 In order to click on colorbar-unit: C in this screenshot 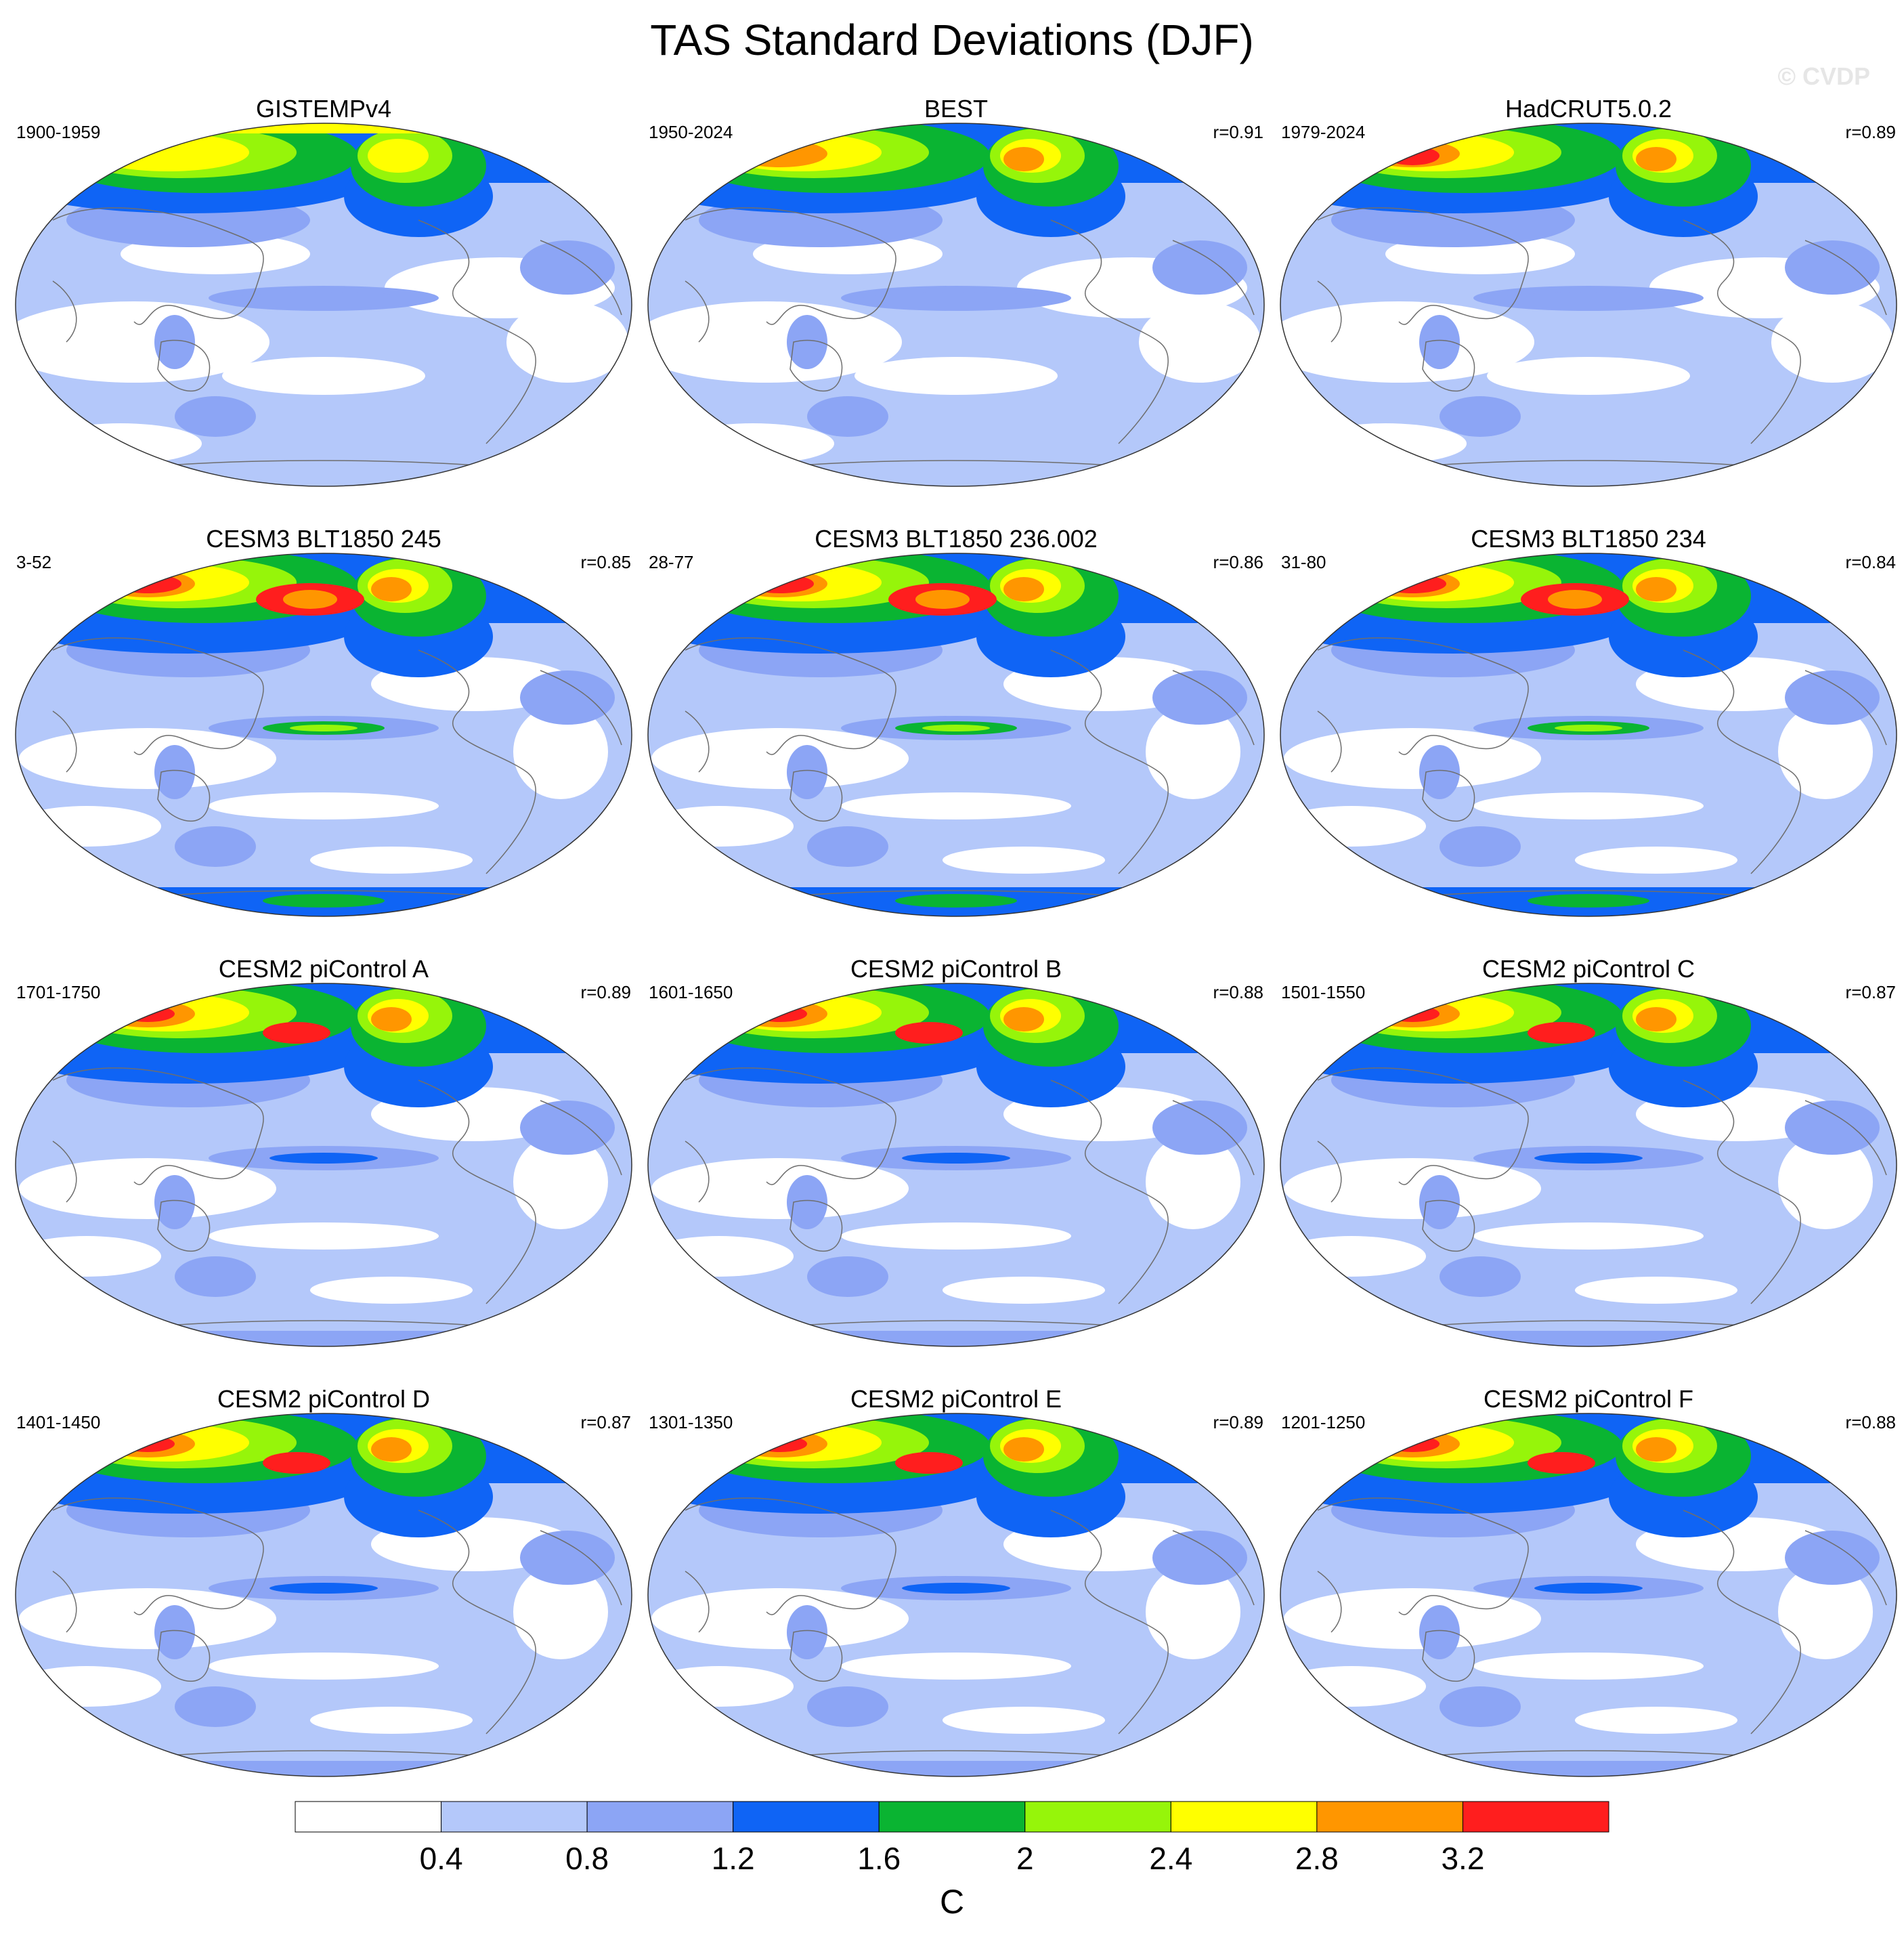, I will do `click(952, 1902)`.